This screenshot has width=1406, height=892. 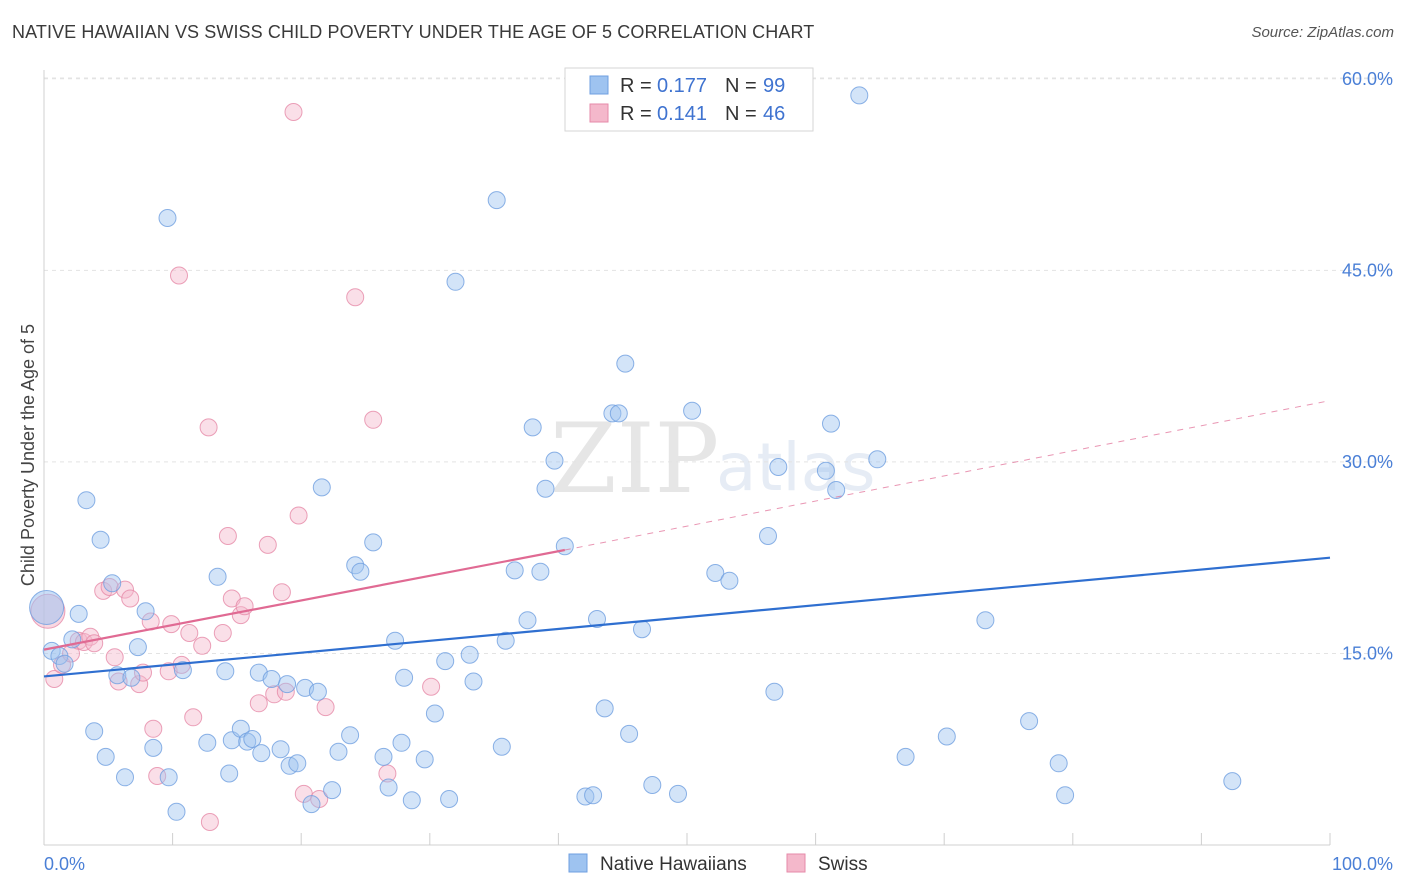 I want to click on watermark-atlas: atlas, so click(x=796, y=467).